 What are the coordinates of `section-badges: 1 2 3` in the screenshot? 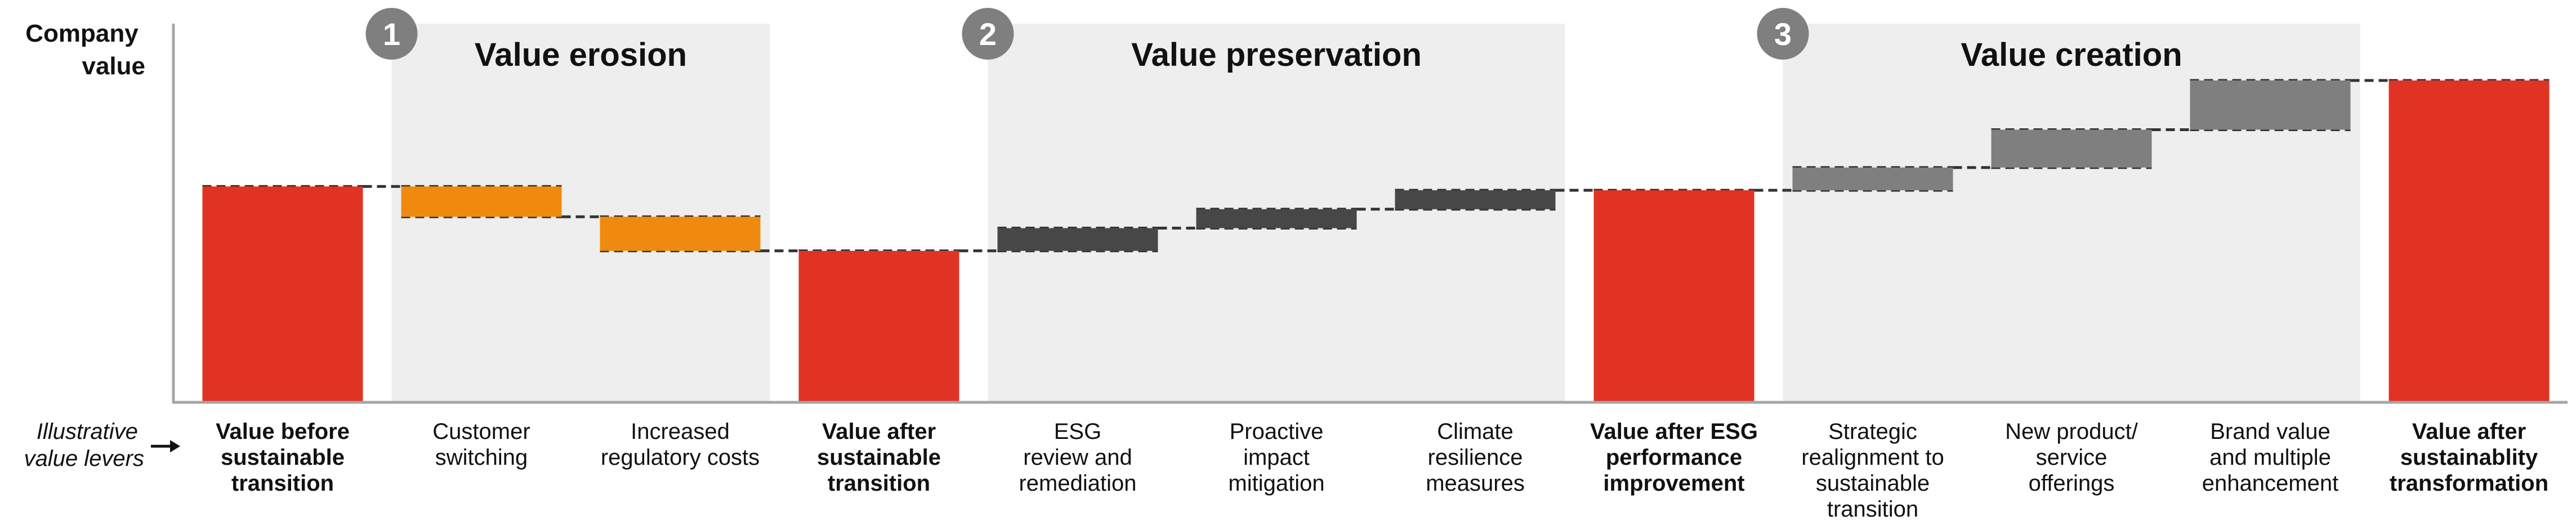 It's located at (1087, 34).